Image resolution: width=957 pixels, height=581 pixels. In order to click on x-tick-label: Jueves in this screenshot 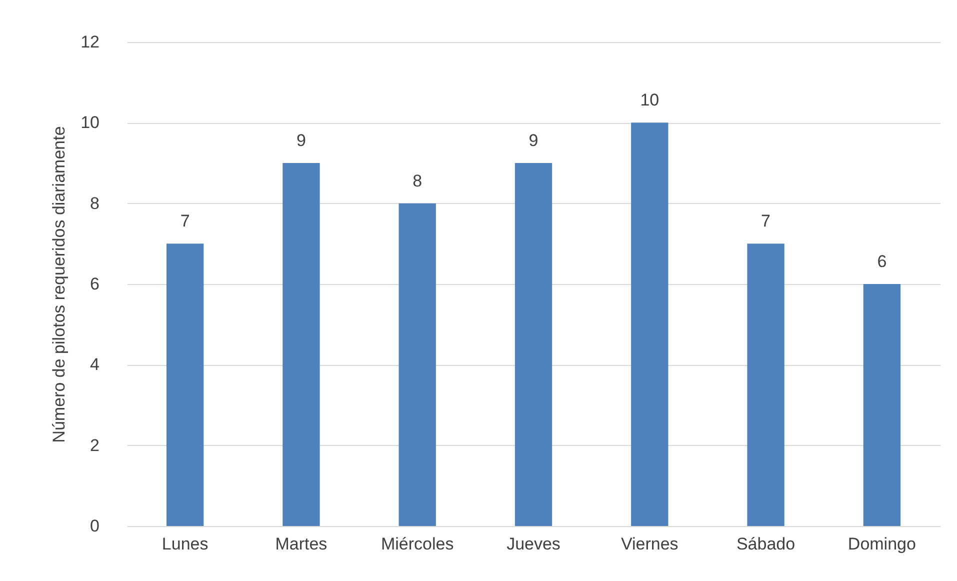, I will do `click(533, 544)`.